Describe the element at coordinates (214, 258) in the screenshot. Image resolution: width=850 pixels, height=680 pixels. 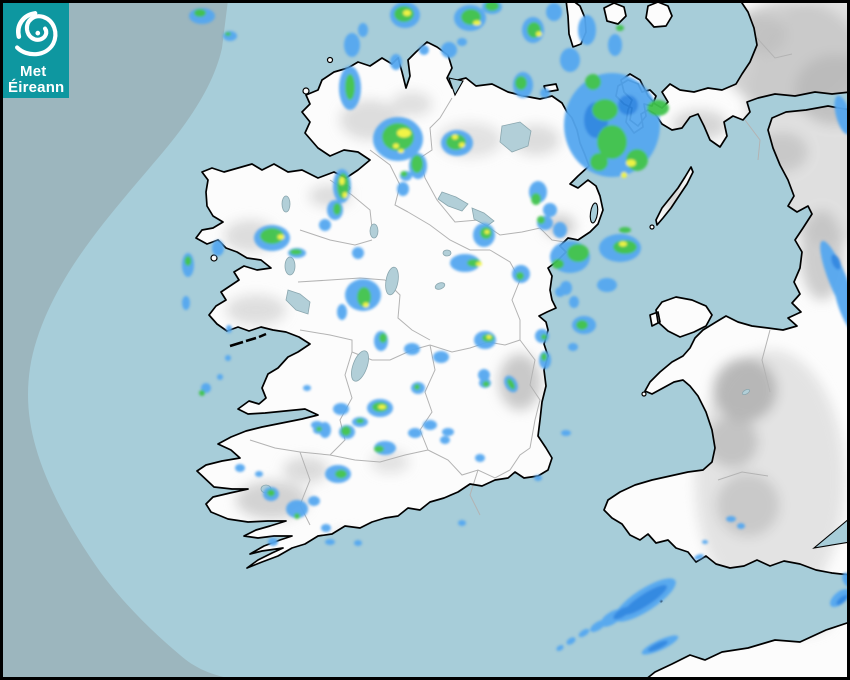
I see `clare-island` at that location.